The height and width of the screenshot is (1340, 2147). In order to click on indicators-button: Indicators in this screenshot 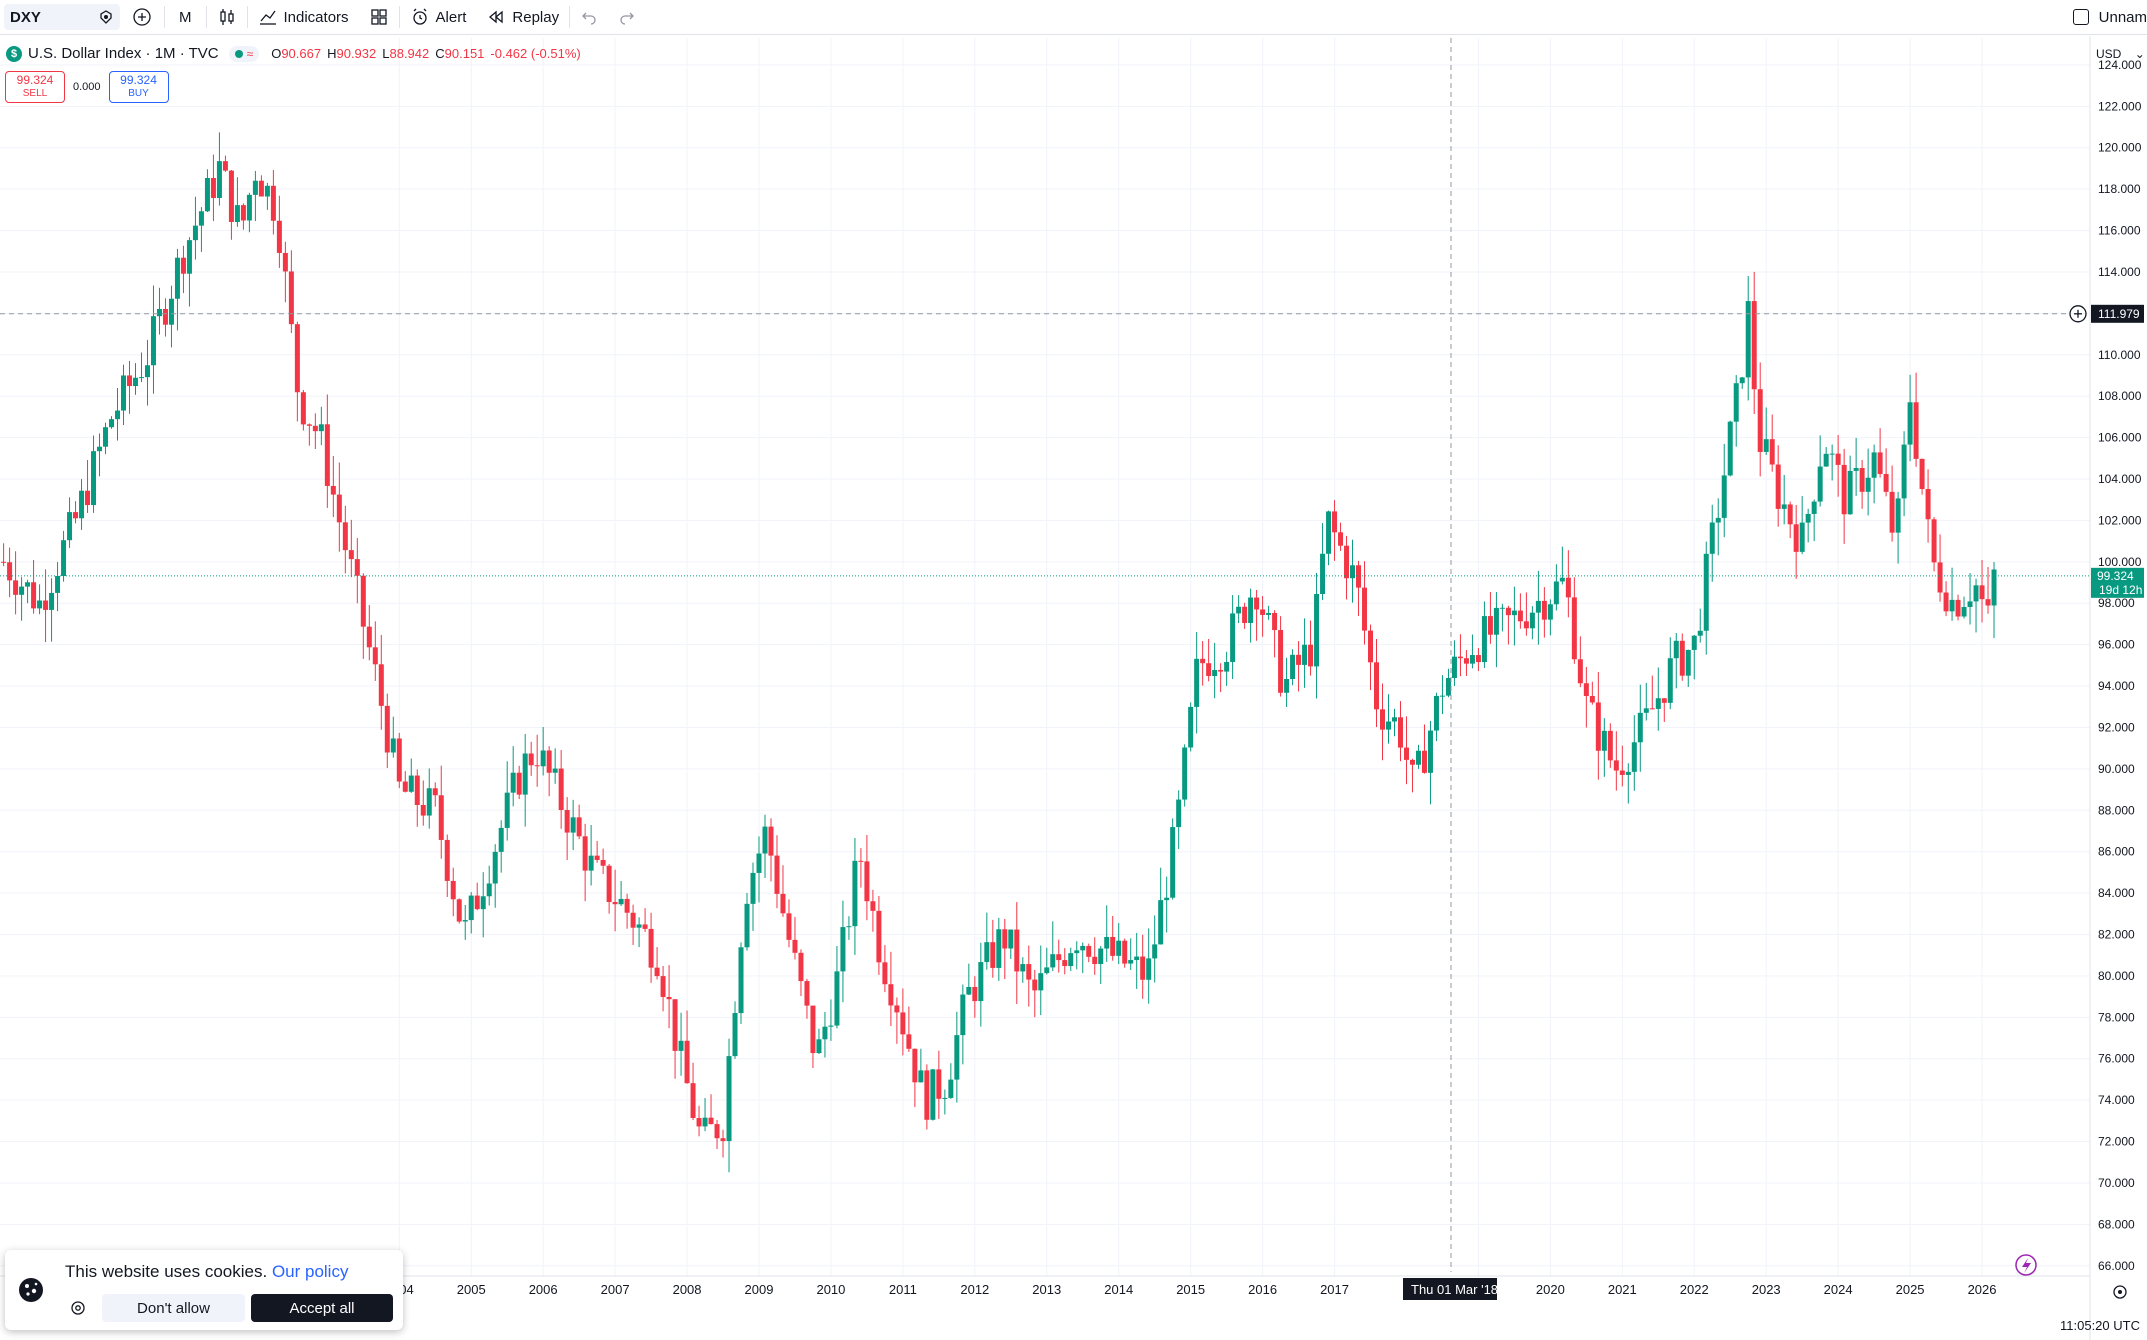, I will do `click(303, 17)`.